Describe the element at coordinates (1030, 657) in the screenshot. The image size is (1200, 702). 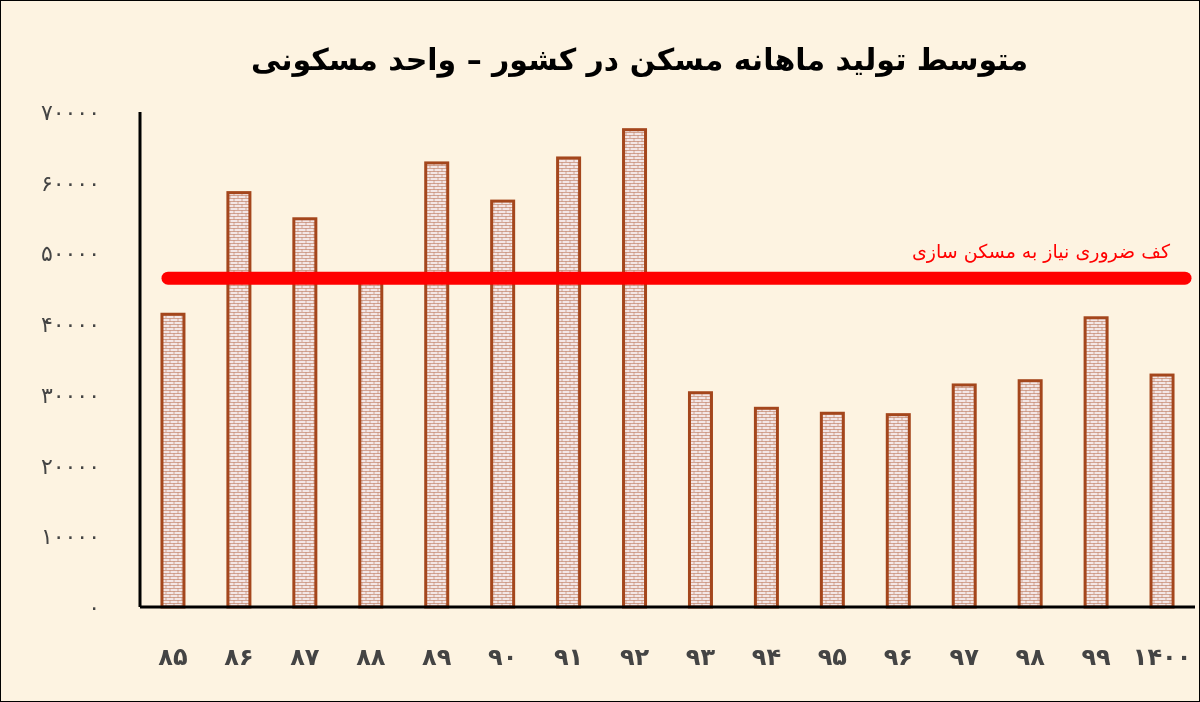
I see `x-tick-label: ۹۸` at that location.